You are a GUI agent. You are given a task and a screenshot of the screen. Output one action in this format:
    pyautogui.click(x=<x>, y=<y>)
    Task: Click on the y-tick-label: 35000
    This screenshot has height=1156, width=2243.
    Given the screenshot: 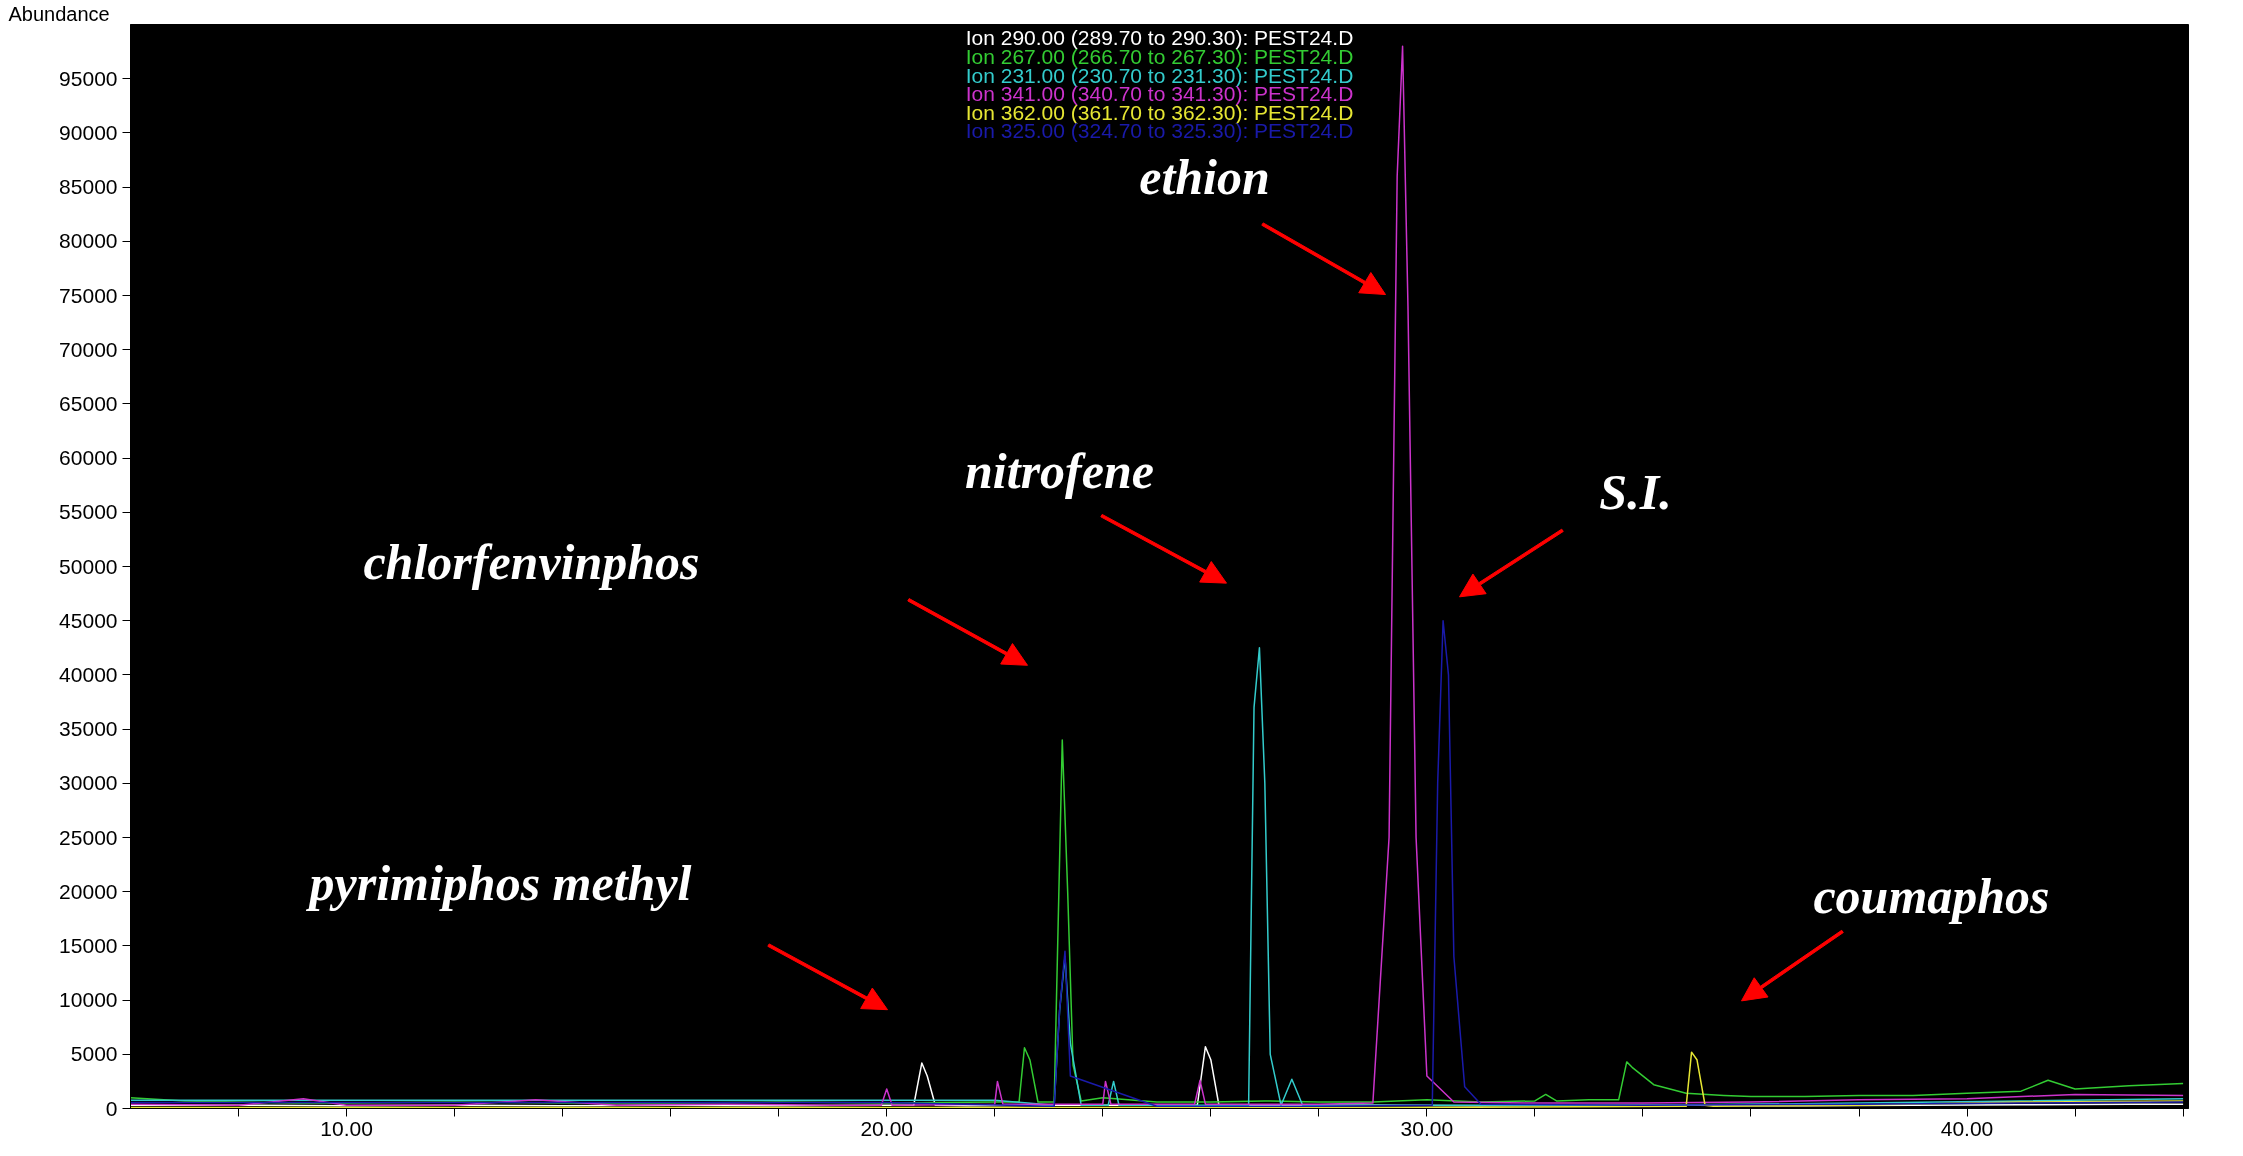 What is the action you would take?
    pyautogui.click(x=88, y=729)
    